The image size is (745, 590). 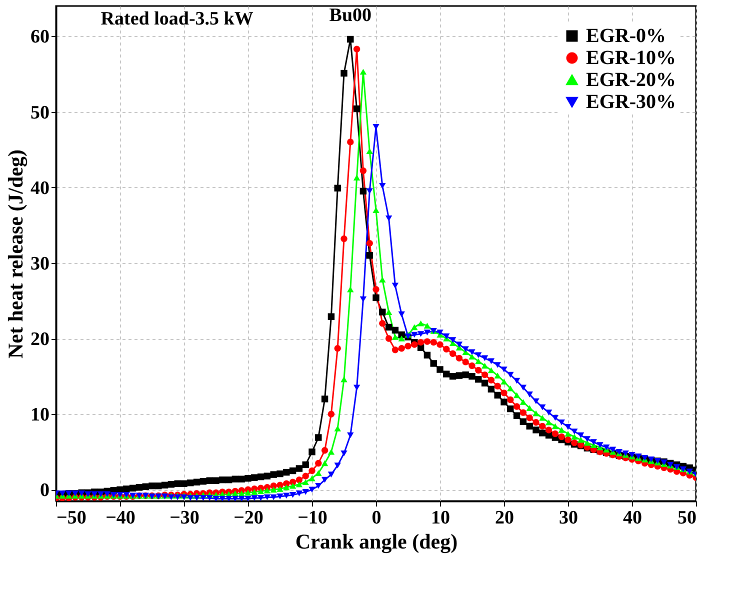 I want to click on y-tick-label: 10, so click(x=40, y=415).